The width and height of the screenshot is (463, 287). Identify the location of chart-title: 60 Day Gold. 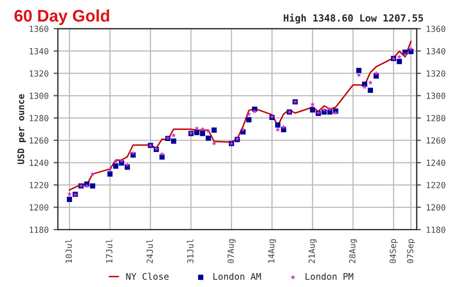
(62, 17).